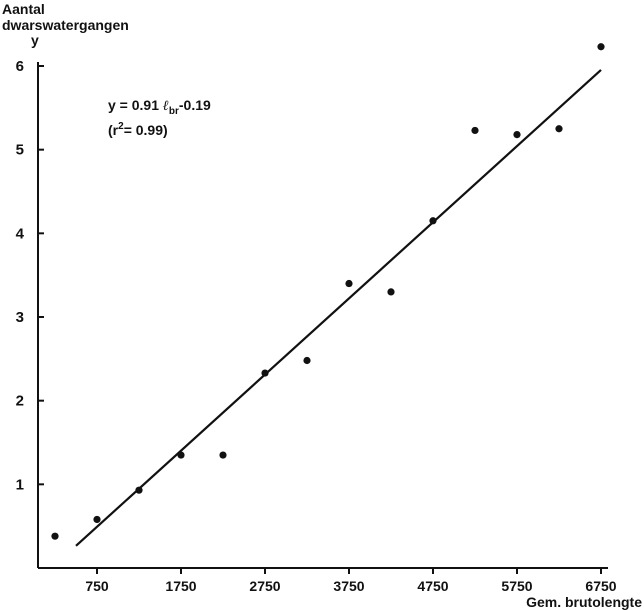 This screenshot has width=644, height=610. I want to click on y-tick-label: 6, so click(20, 66).